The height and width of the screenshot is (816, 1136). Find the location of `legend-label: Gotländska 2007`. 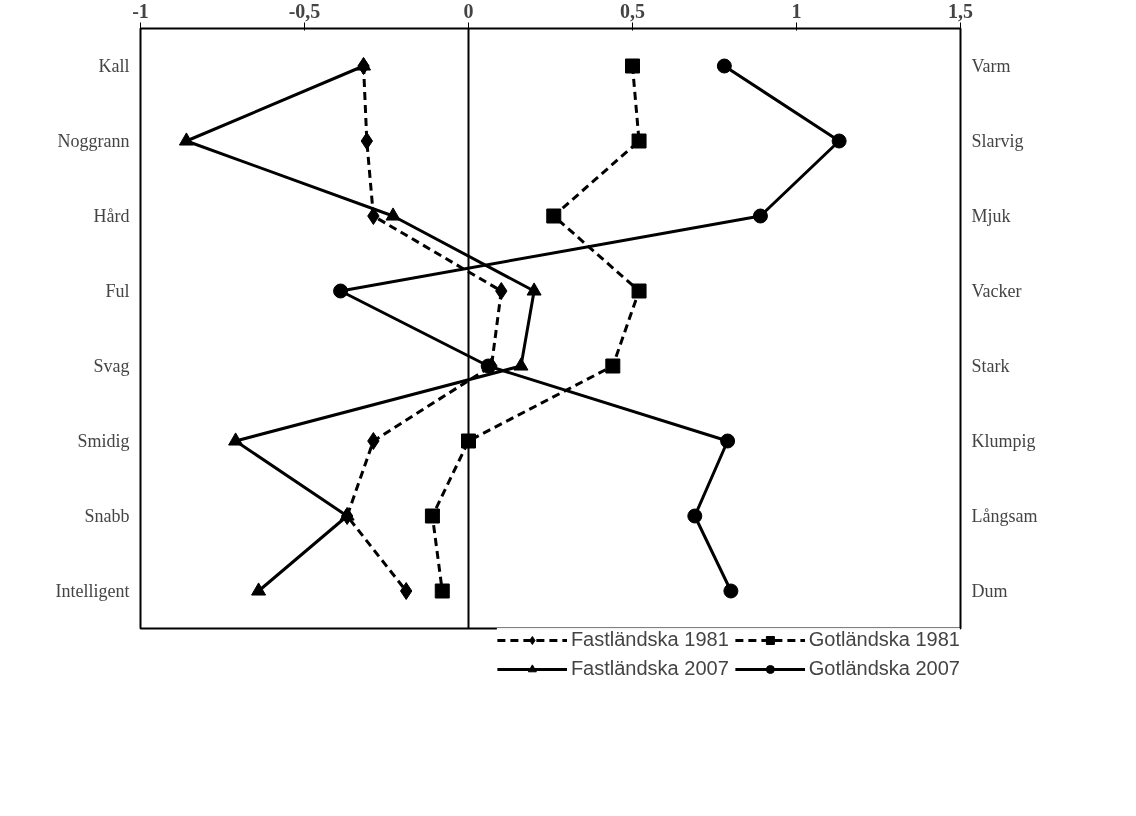

legend-label: Gotländska 2007 is located at coordinates (884, 668).